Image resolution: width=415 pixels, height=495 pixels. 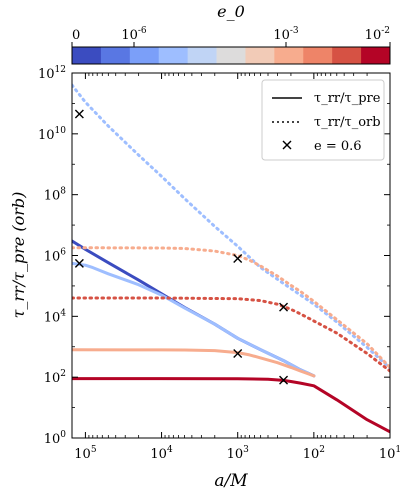 I want to click on colorbar-cells, so click(x=231, y=55).